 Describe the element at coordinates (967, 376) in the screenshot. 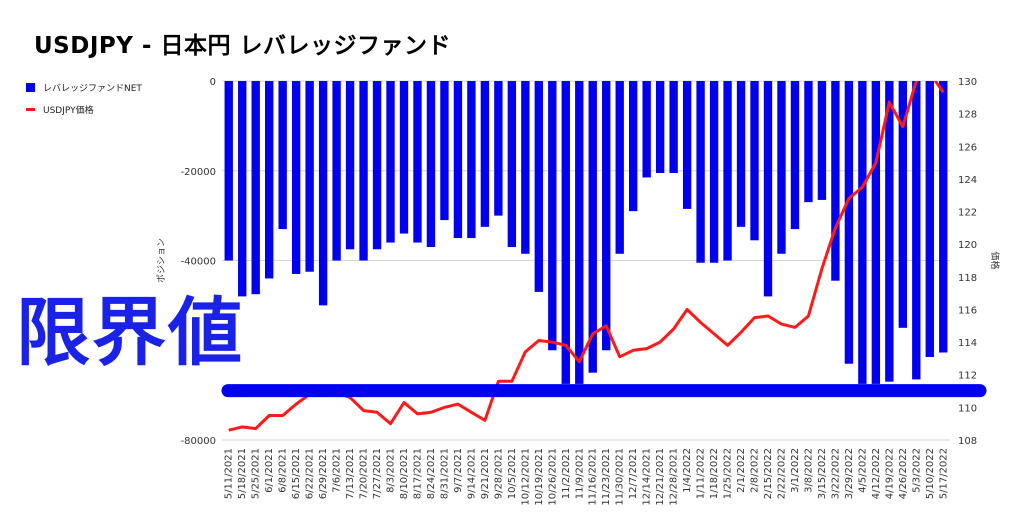

I see `y-right-tick-label: 112` at that location.